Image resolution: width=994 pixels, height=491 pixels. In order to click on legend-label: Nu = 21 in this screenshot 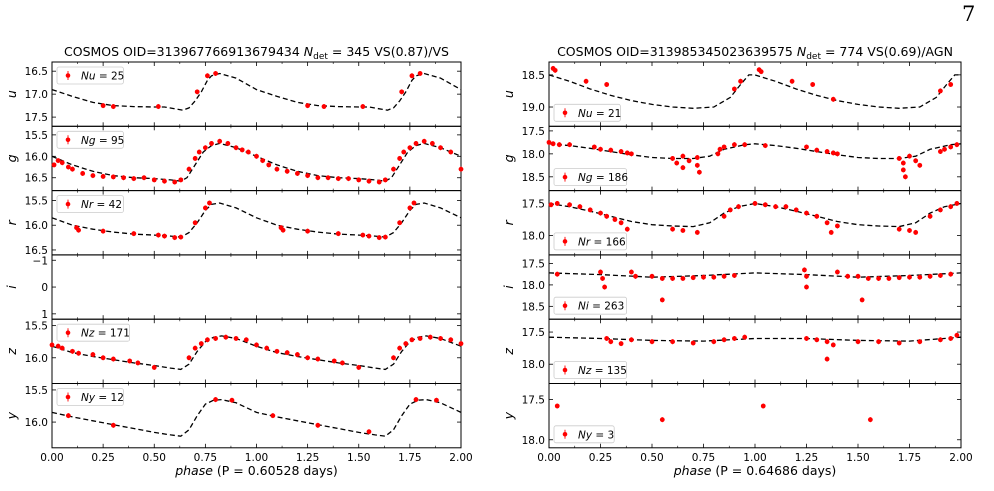, I will do `click(599, 114)`.